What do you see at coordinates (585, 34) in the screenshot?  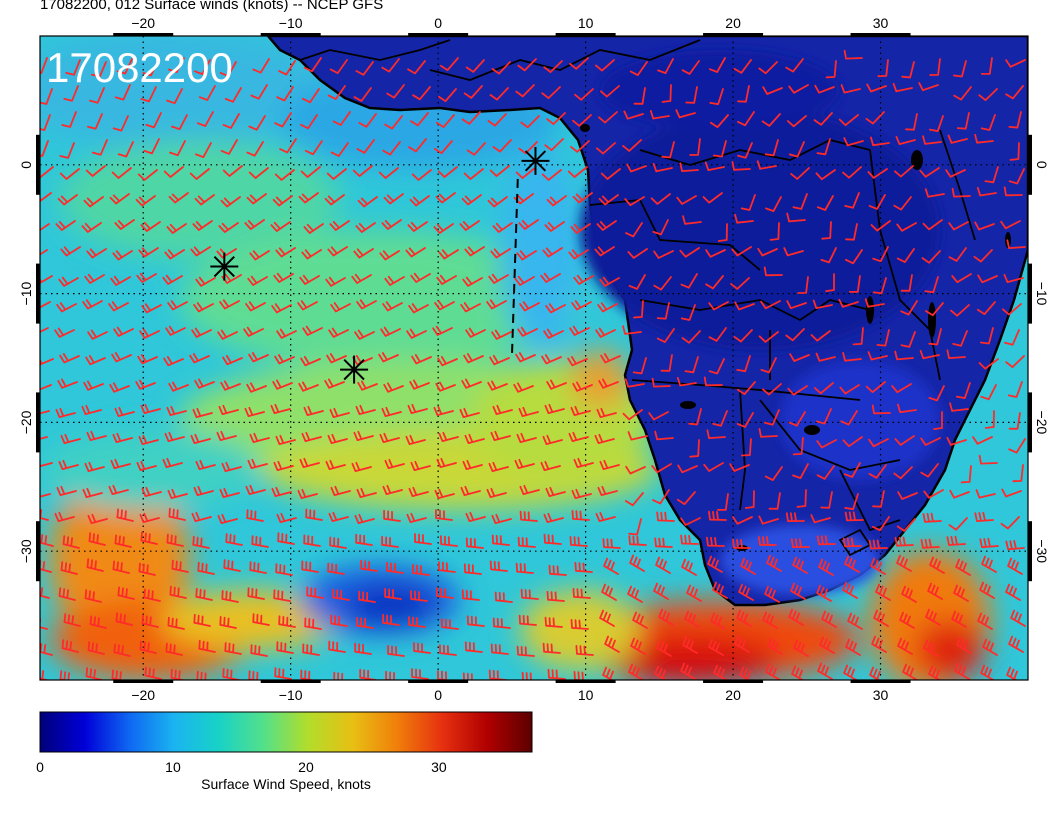 I see `frame-tick-top` at bounding box center [585, 34].